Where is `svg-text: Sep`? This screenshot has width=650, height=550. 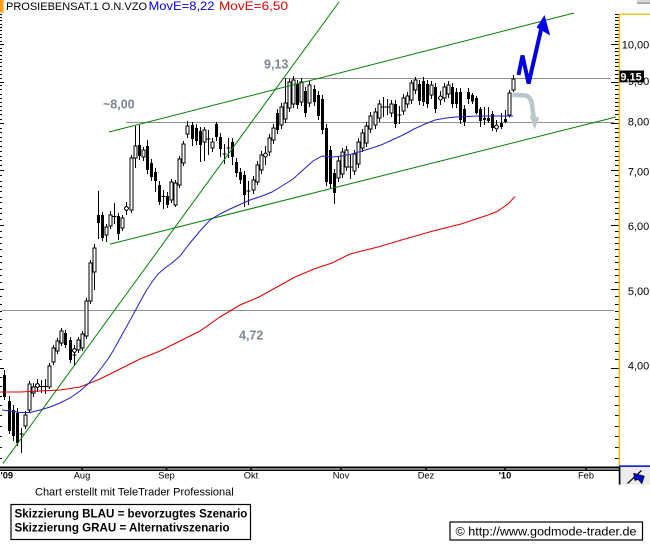 svg-text: Sep is located at coordinates (166, 475).